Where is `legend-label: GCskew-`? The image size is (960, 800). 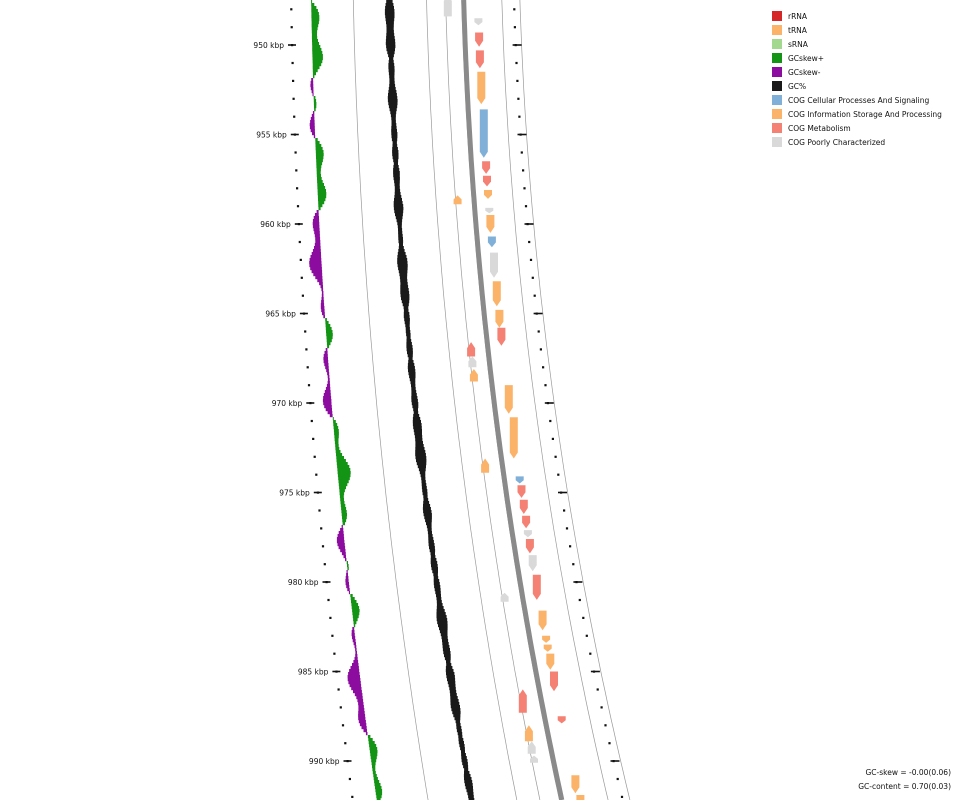
legend-label: GCskew- is located at coordinates (804, 72).